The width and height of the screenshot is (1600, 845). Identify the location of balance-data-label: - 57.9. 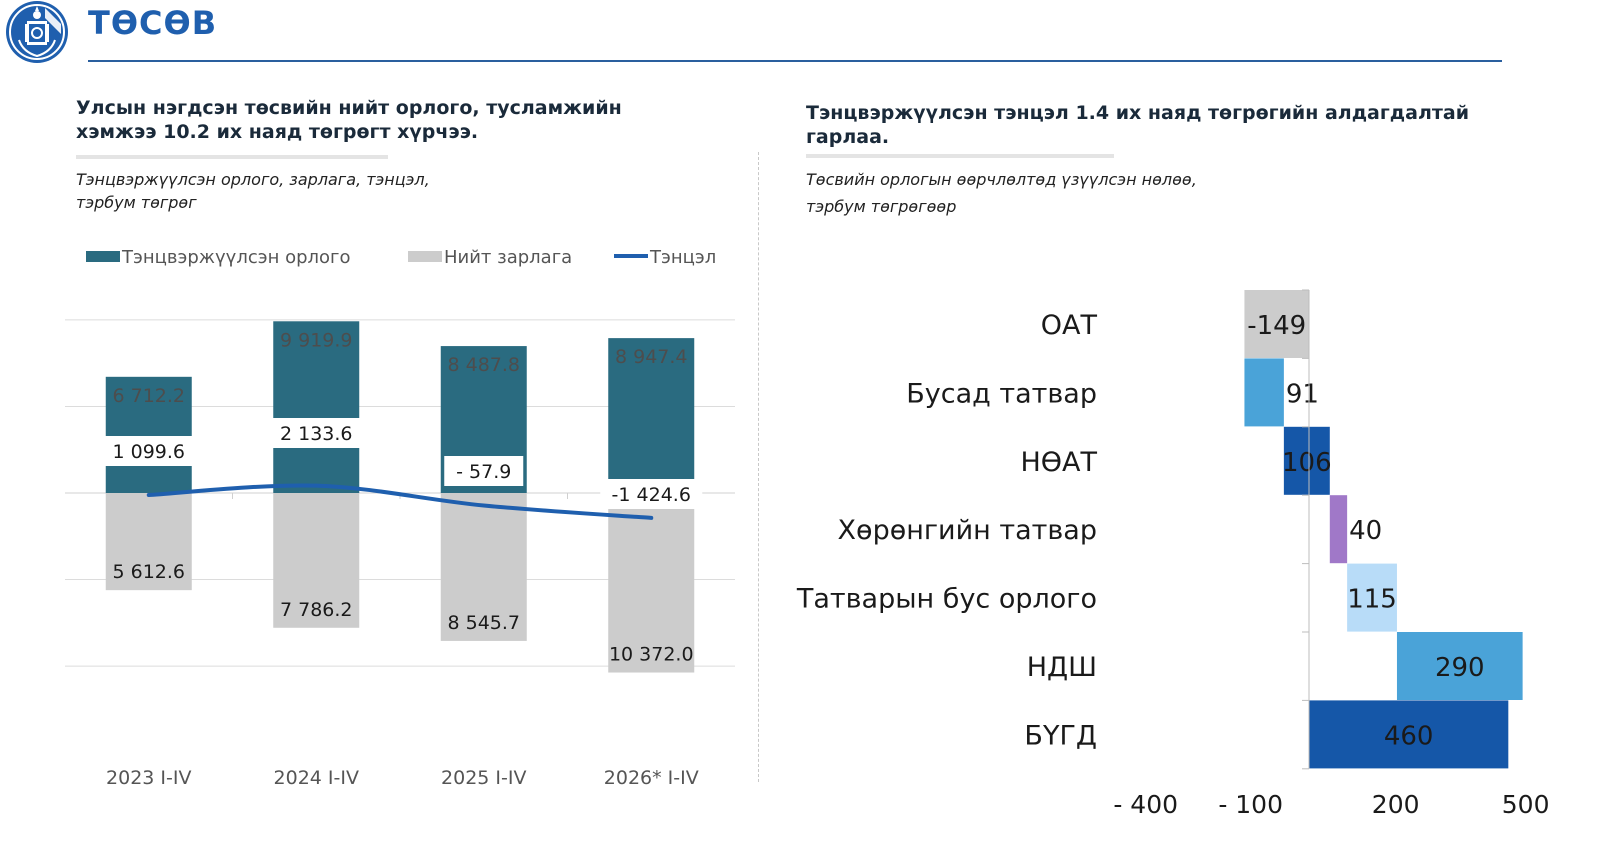
(483, 472).